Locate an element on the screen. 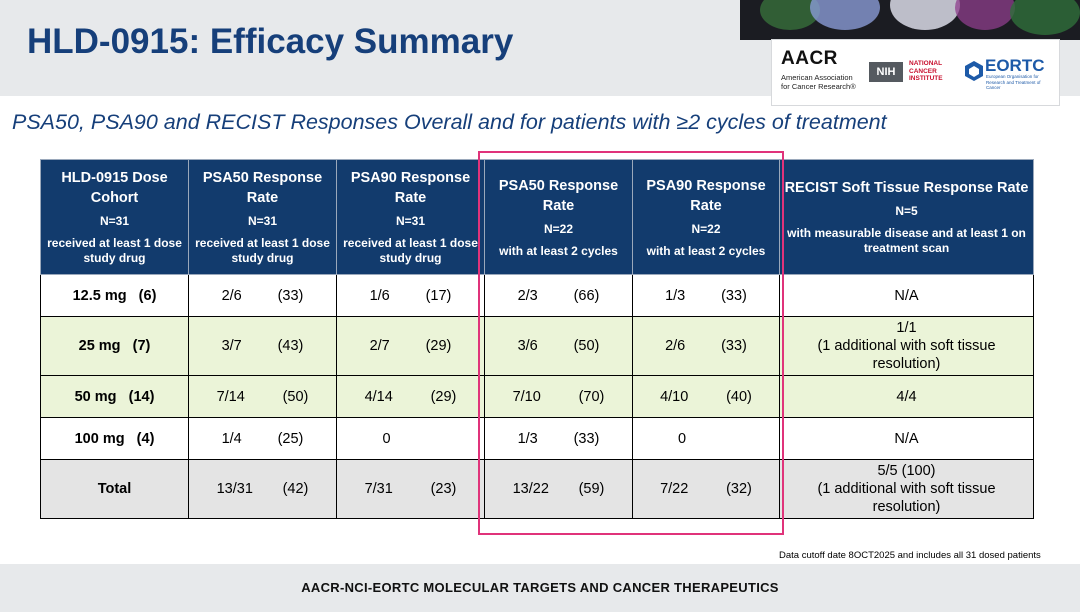  data-cell: 3/7 (43) is located at coordinates (262, 346).